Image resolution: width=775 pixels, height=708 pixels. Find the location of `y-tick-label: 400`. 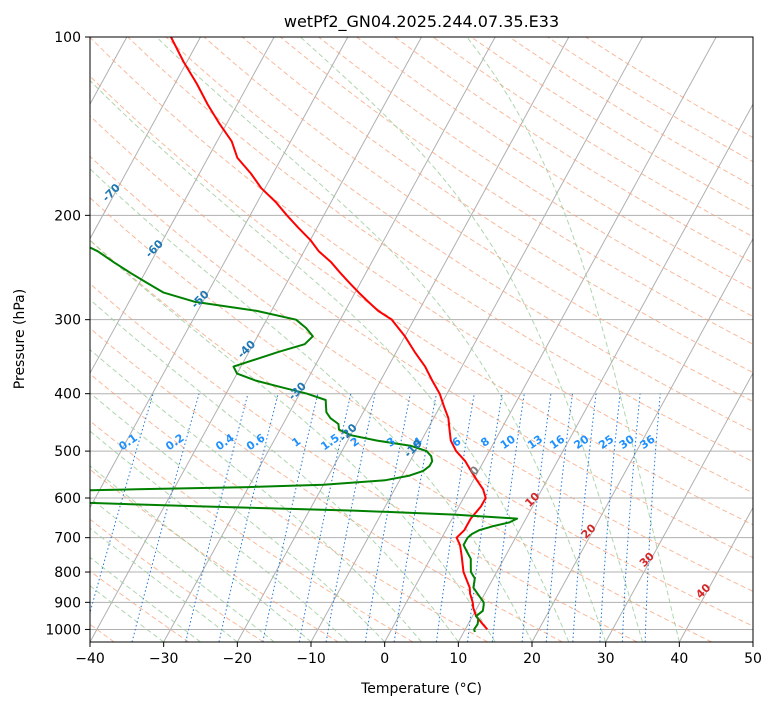

y-tick-label: 400 is located at coordinates (67, 395).